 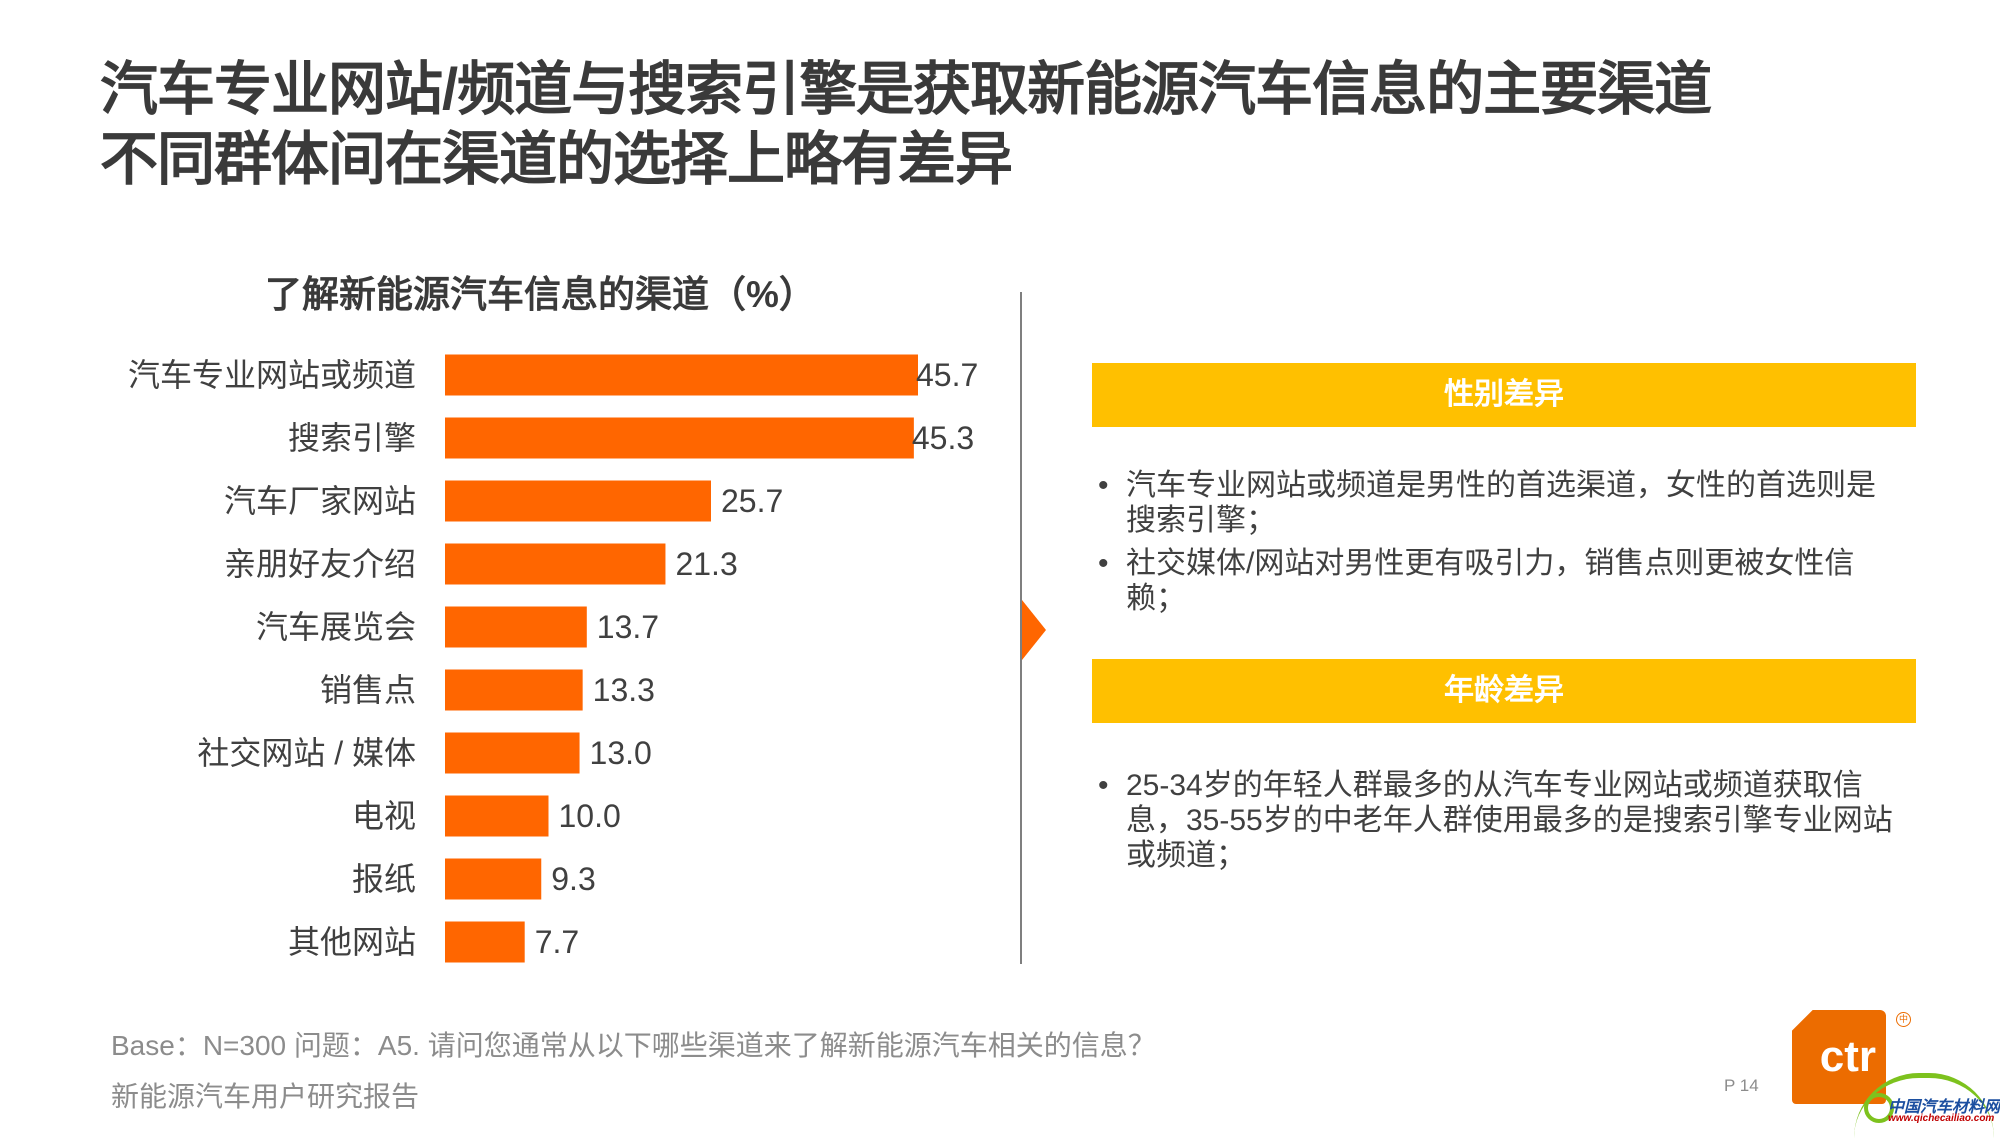 What do you see at coordinates (557, 942) in the screenshot?
I see `value-label: 7.7` at bounding box center [557, 942].